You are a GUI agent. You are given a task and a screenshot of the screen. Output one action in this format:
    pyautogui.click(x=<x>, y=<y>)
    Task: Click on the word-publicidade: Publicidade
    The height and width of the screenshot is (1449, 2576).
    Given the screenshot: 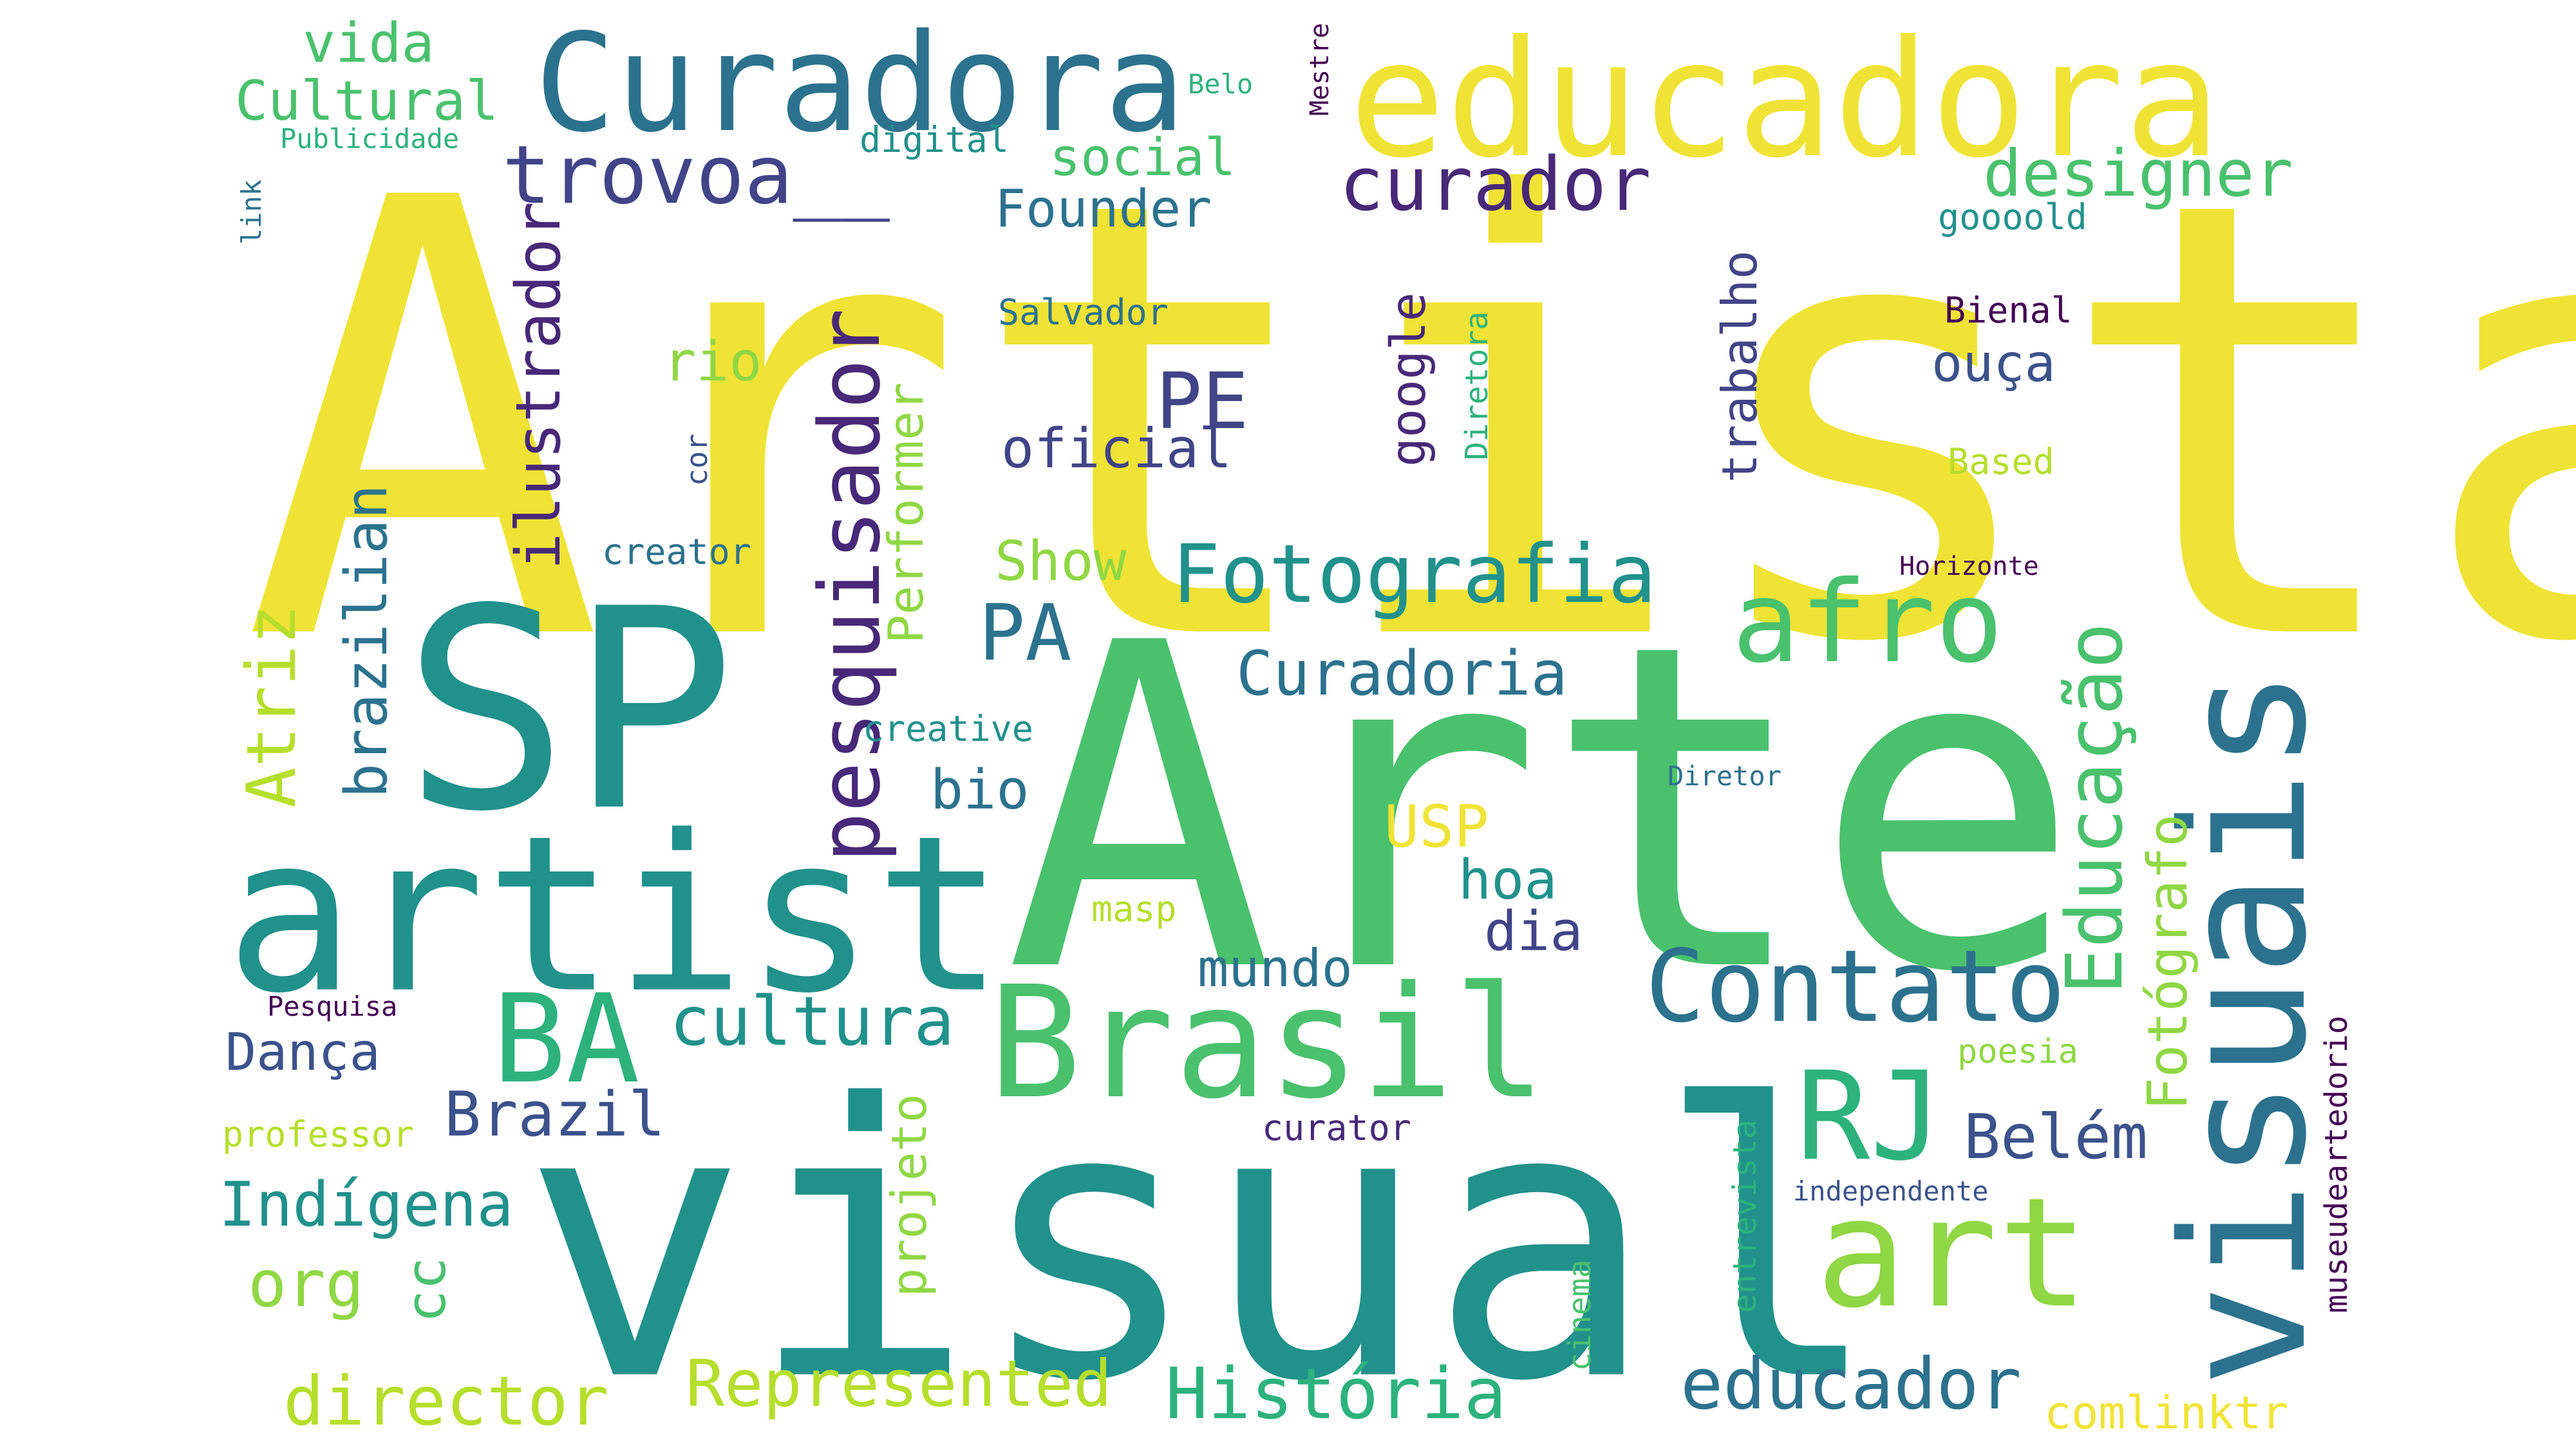 What is the action you would take?
    pyautogui.click(x=370, y=138)
    